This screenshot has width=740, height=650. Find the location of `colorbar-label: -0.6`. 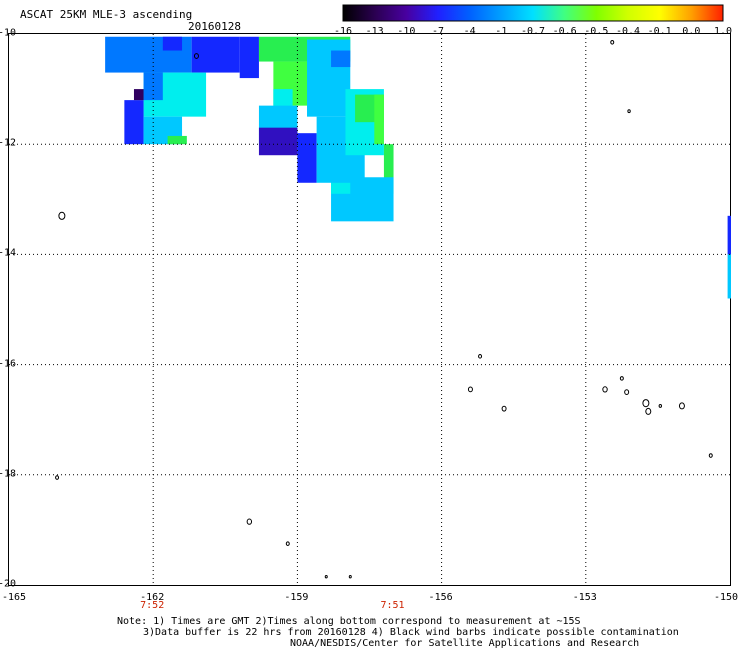

colorbar-label: -0.6 is located at coordinates (564, 31).